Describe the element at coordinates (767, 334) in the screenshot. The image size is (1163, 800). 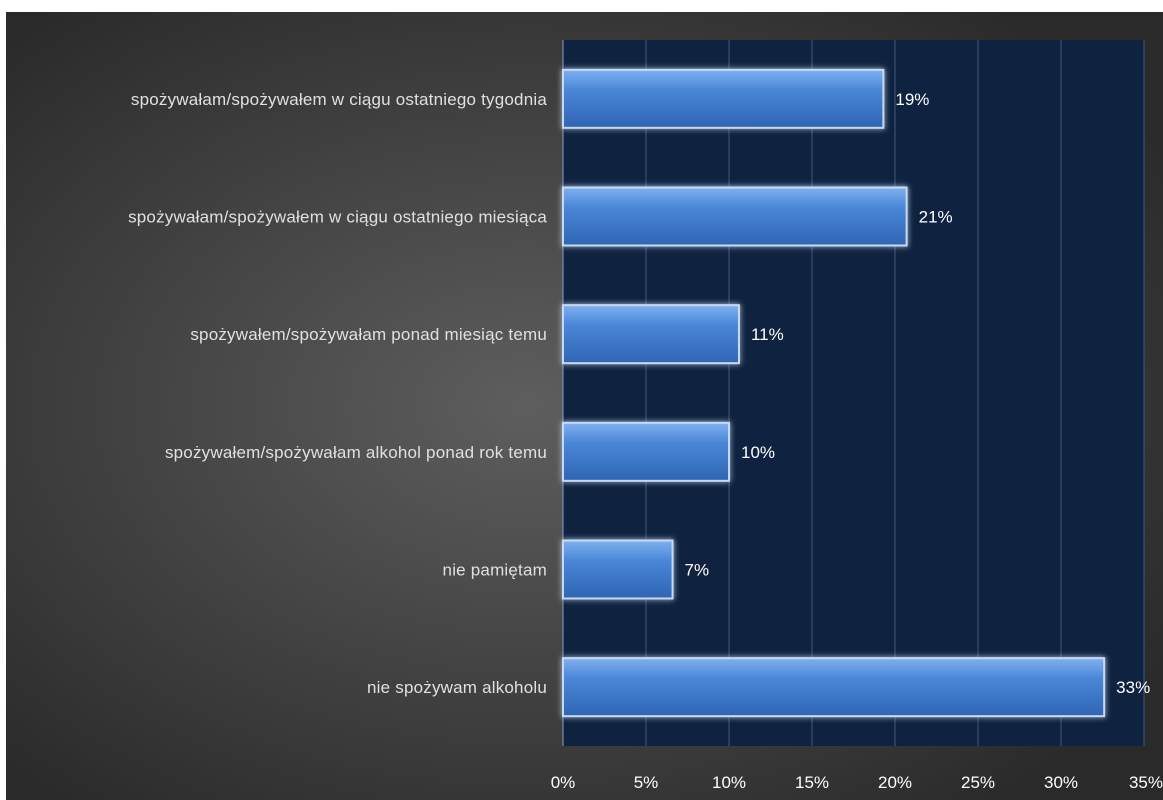
I see `value-label: 11%` at that location.